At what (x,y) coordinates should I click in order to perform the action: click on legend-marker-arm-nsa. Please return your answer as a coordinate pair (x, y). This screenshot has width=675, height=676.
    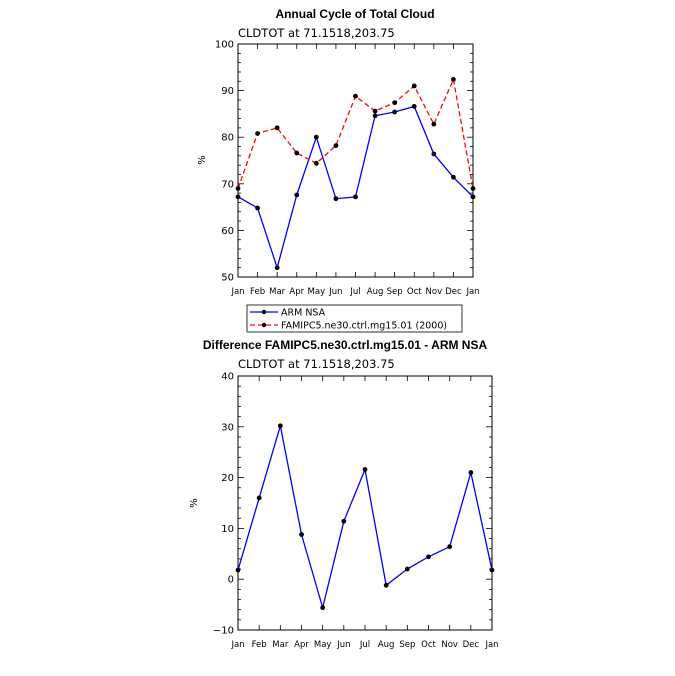
    Looking at the image, I should click on (264, 312).